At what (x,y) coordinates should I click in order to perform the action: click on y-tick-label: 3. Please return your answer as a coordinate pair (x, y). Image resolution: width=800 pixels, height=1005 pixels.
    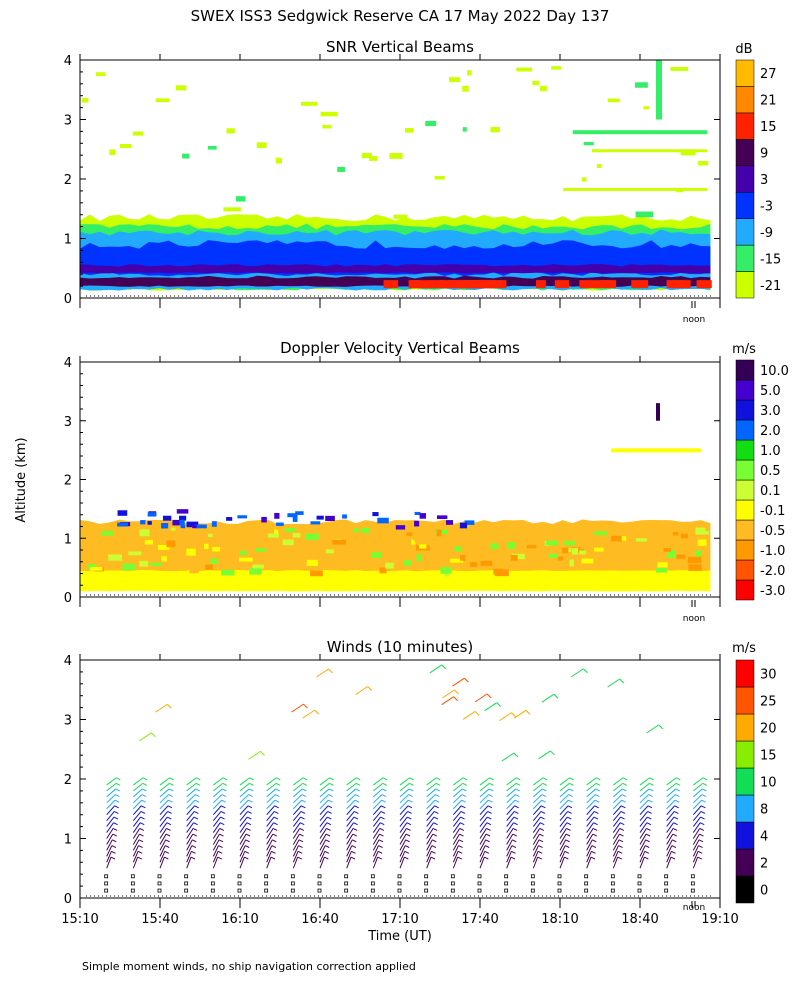
    Looking at the image, I should click on (68, 422).